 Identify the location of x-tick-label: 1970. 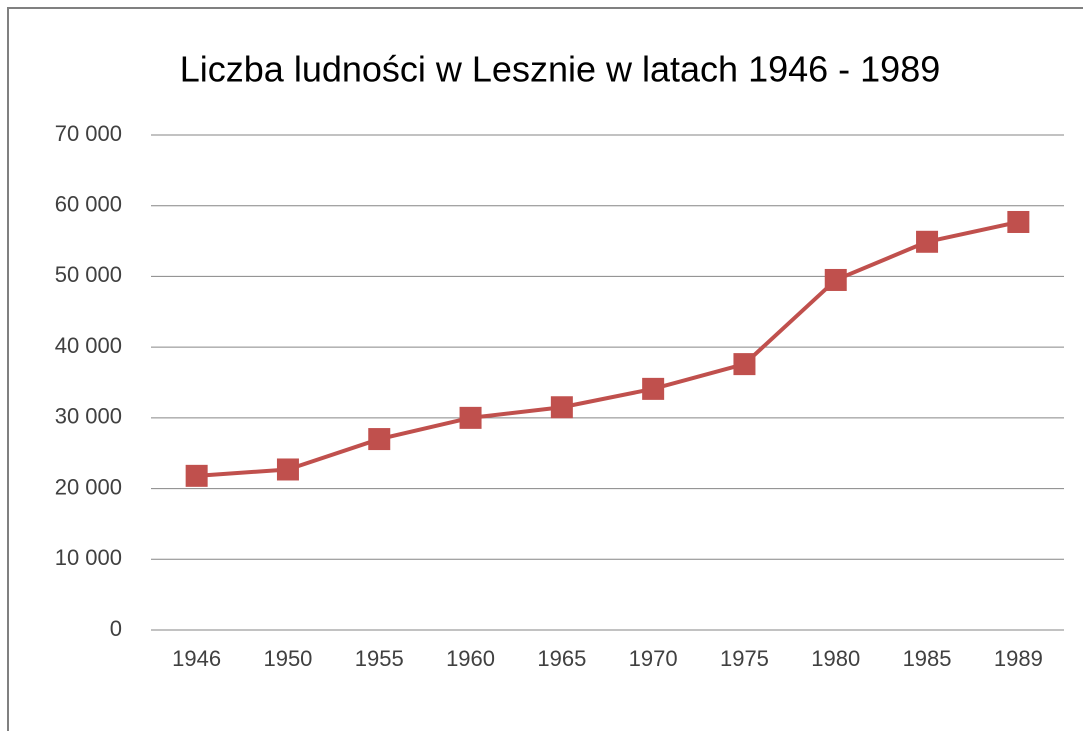
(653, 658).